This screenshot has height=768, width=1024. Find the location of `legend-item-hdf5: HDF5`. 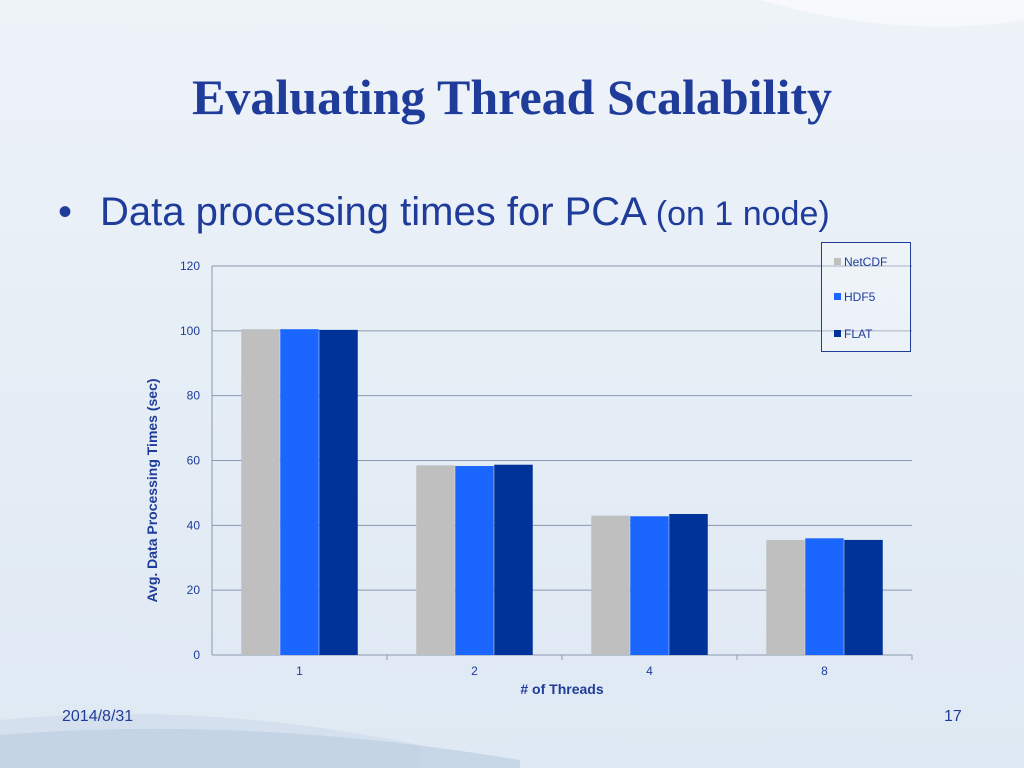

legend-item-hdf5: HDF5 is located at coordinates (854, 297).